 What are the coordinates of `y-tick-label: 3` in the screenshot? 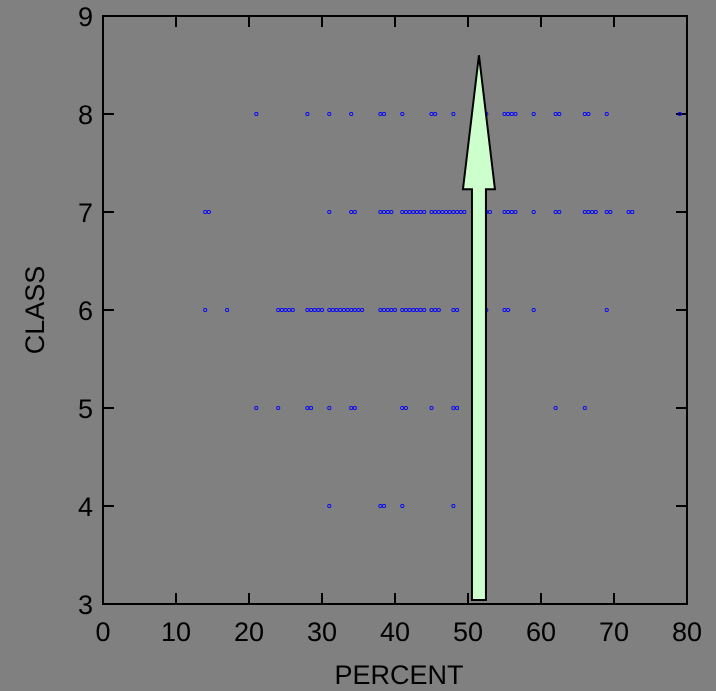 It's located at (85, 605).